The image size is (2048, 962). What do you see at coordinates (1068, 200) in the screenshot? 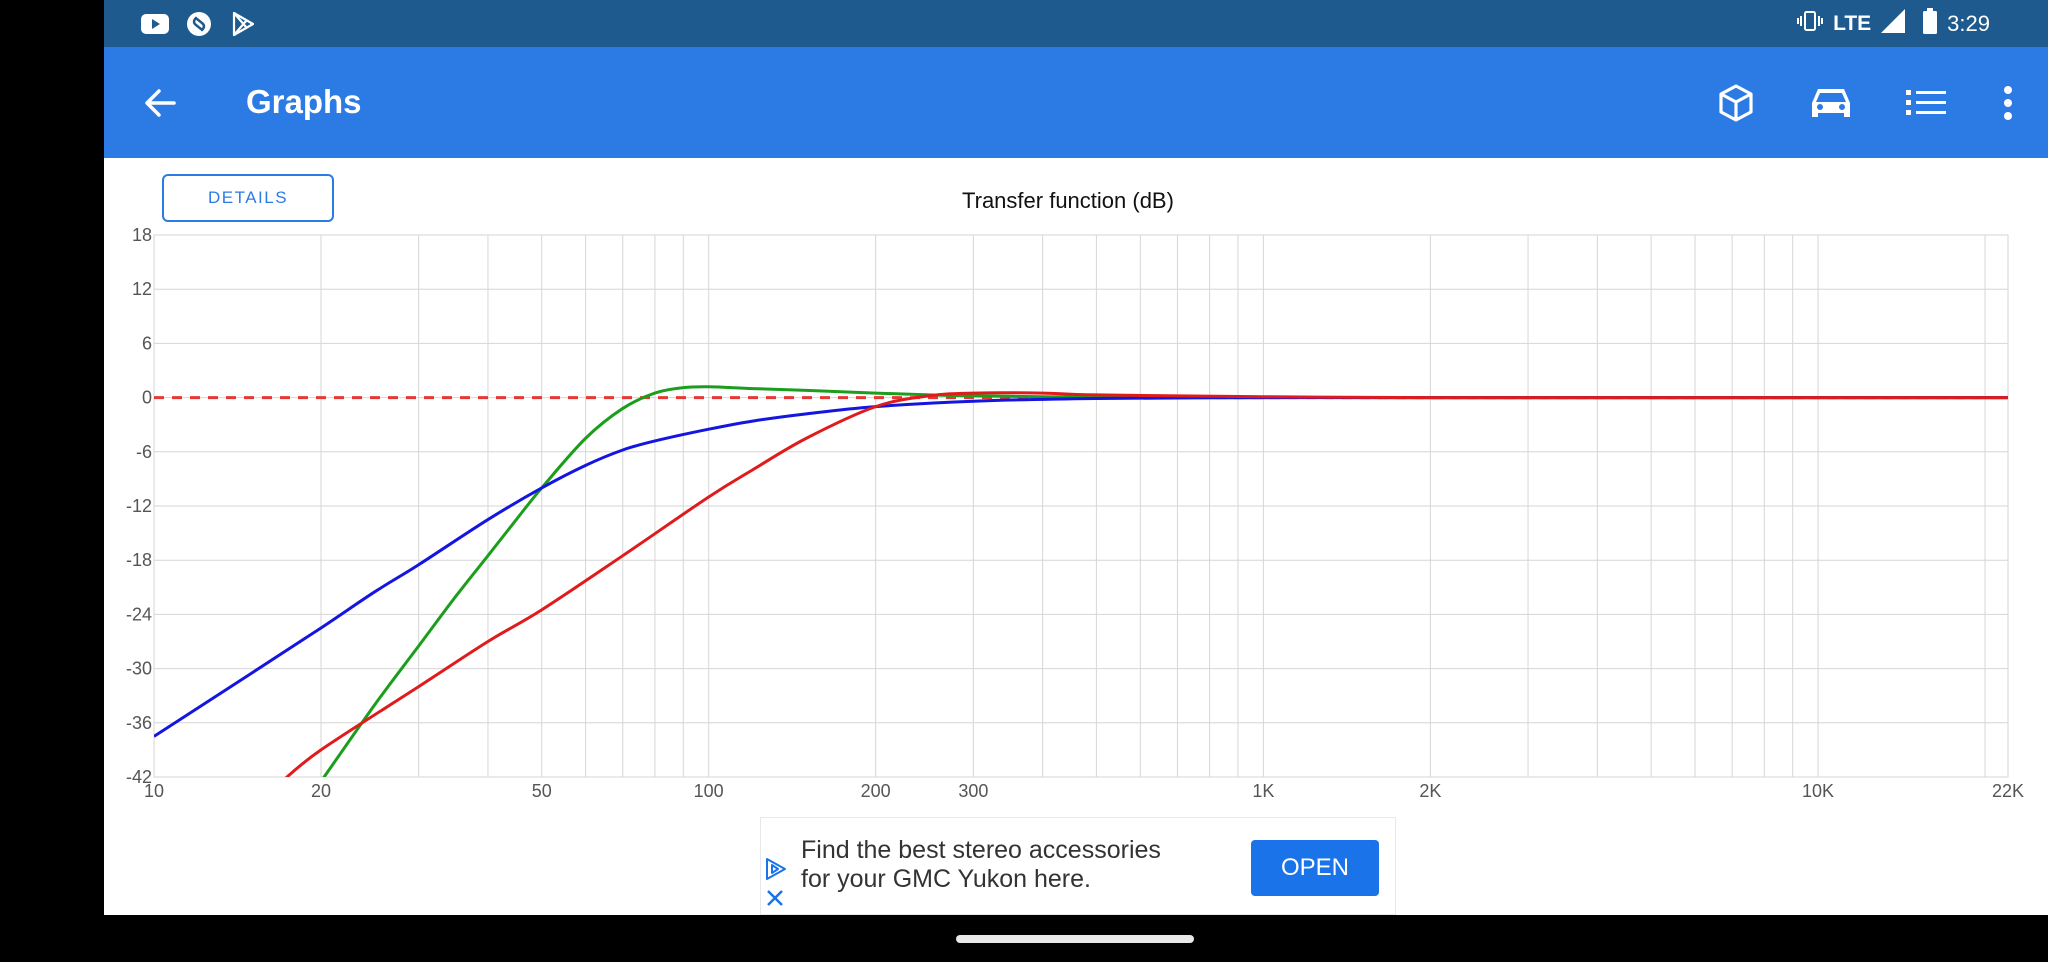
I see `chart-title: Transfer function (dB)` at bounding box center [1068, 200].